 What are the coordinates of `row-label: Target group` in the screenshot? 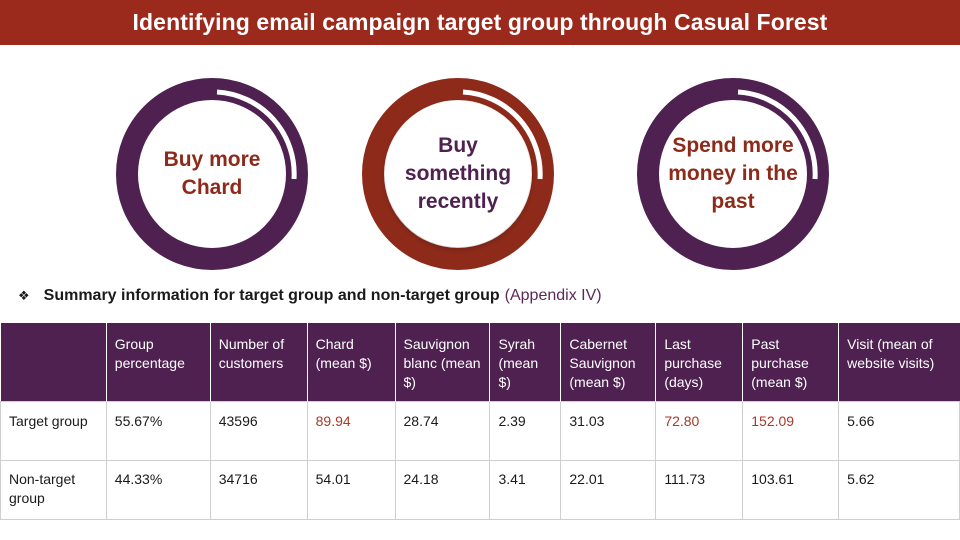 It's located at (53, 431).